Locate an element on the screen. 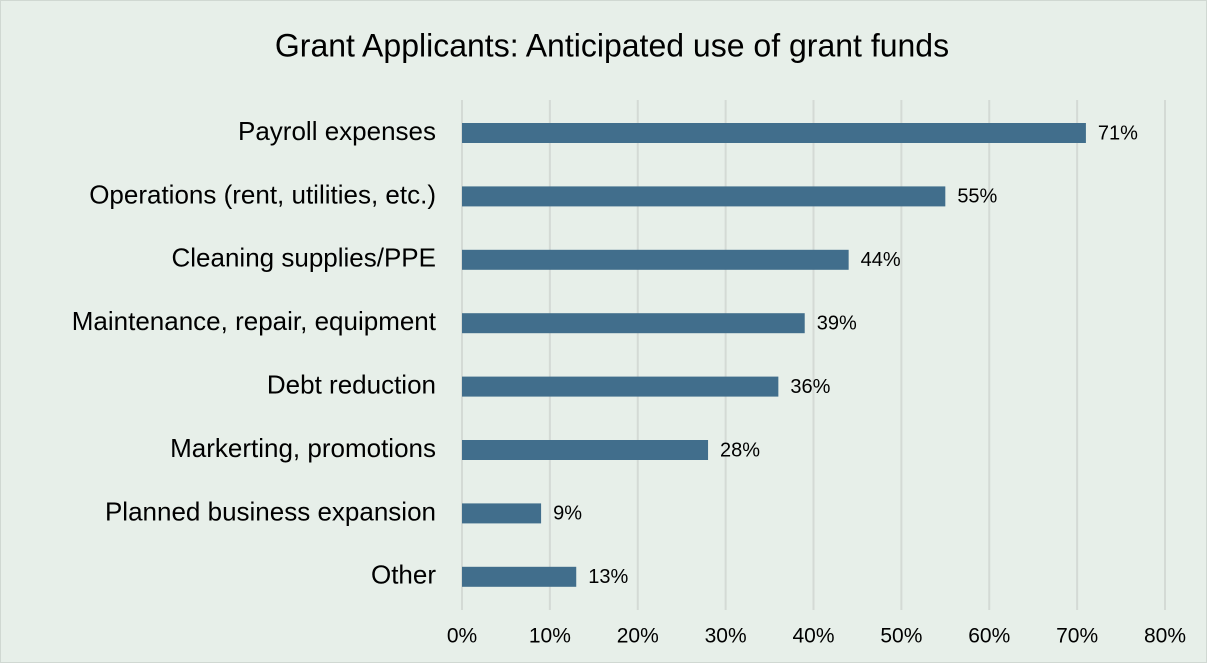  y-tick-label: Debt reduction is located at coordinates (351, 384).